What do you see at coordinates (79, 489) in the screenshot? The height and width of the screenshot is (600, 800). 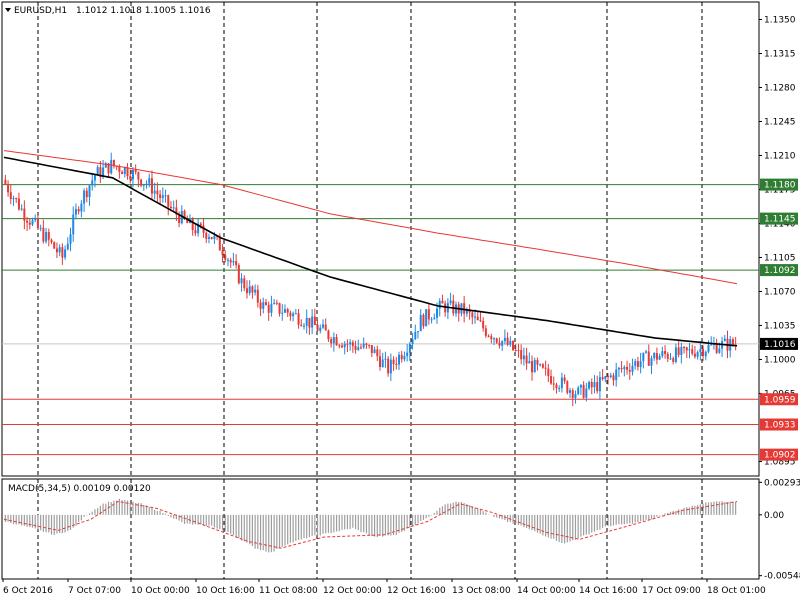 I see `macd-label: MACD(5,34,5) 0.00109 0.00120` at bounding box center [79, 489].